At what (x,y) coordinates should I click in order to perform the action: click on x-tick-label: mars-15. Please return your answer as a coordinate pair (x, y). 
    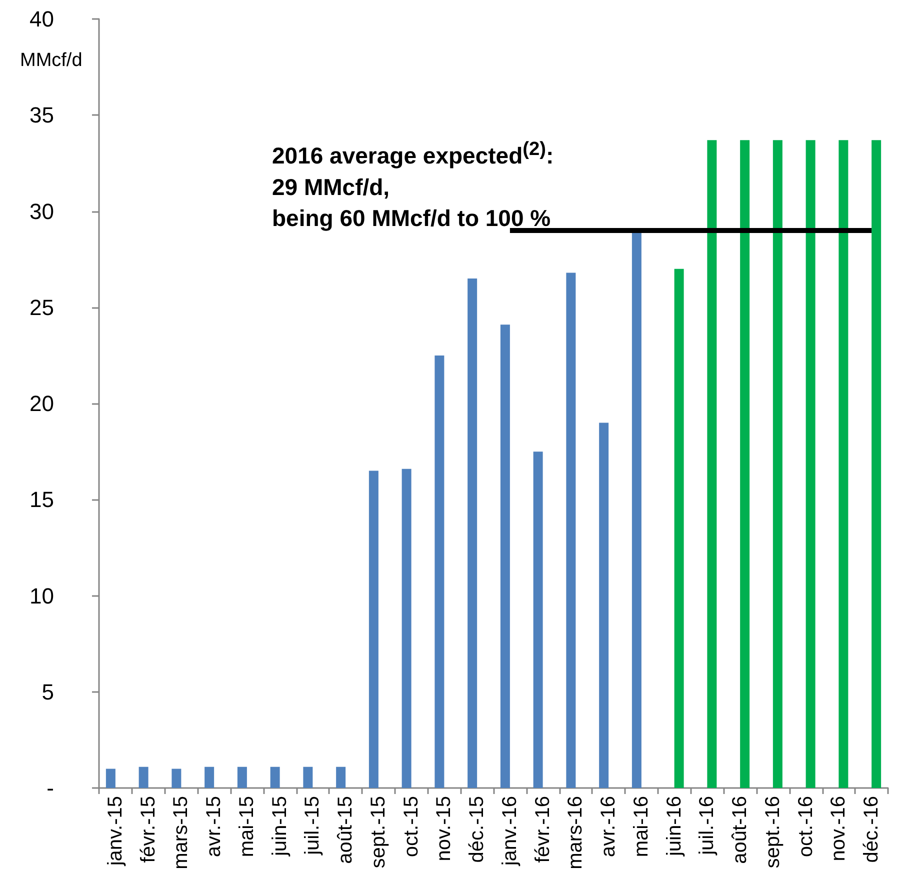
    Looking at the image, I should click on (181, 833).